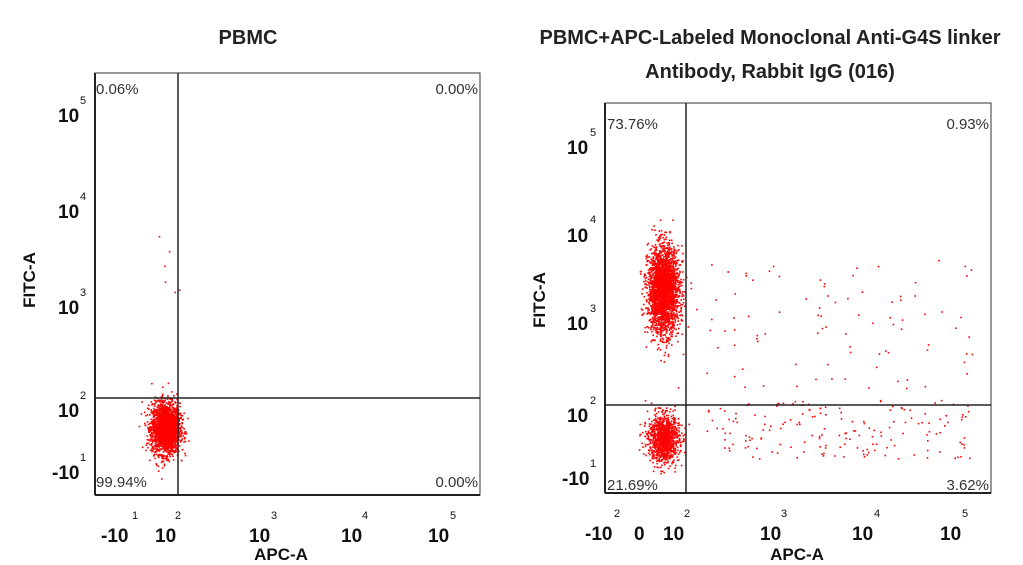 This screenshot has width=1023, height=565. I want to click on left-x-tick-exponent: 5, so click(453, 516).